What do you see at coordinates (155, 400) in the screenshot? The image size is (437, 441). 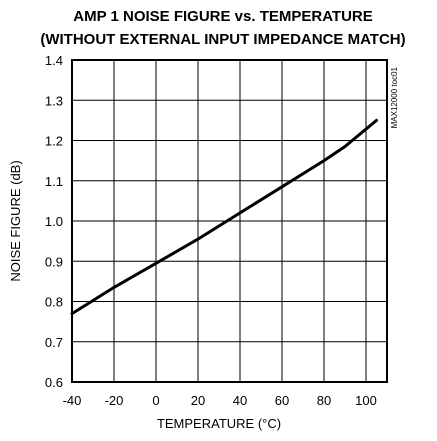 I see `x-tick-label: 0` at bounding box center [155, 400].